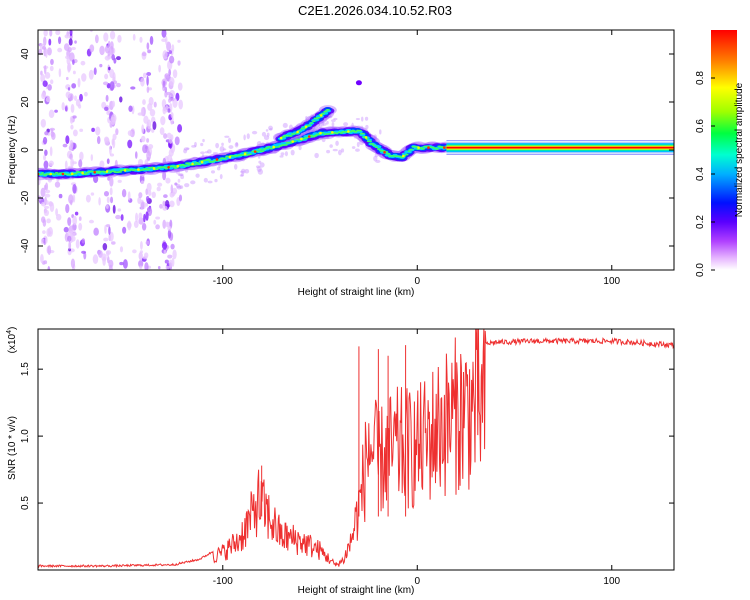  What do you see at coordinates (611, 281) in the screenshot?
I see `x-tick-label: 100` at bounding box center [611, 281].